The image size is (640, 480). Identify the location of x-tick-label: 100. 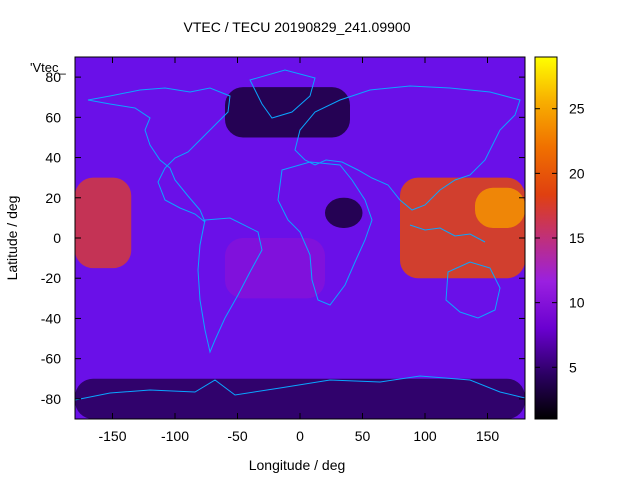
(425, 436).